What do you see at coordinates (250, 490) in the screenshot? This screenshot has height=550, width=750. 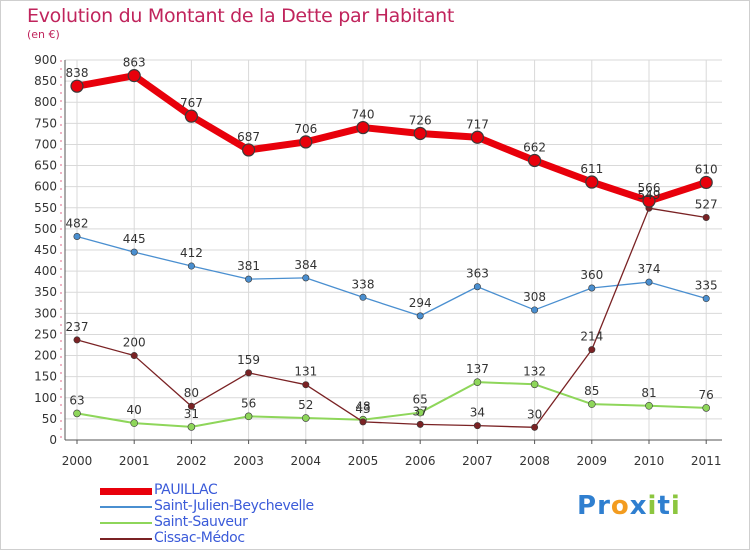 I see `legend-item: PAUILLAC` at bounding box center [250, 490].